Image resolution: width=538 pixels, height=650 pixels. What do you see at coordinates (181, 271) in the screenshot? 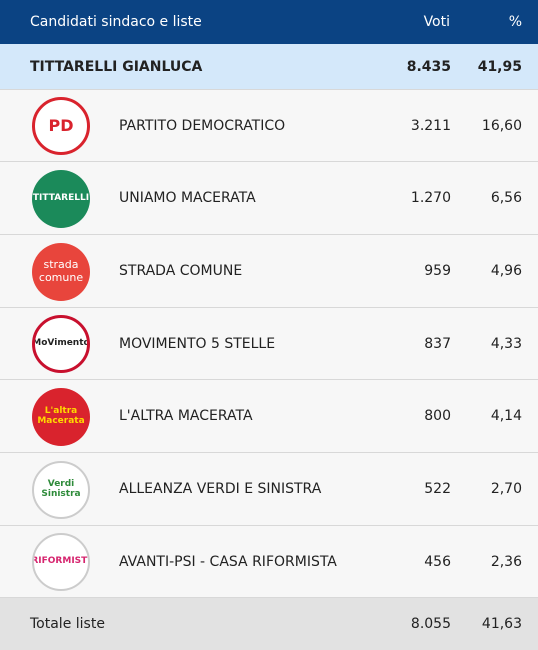
I see `list-name: STRADA COMUNE` at bounding box center [181, 271].